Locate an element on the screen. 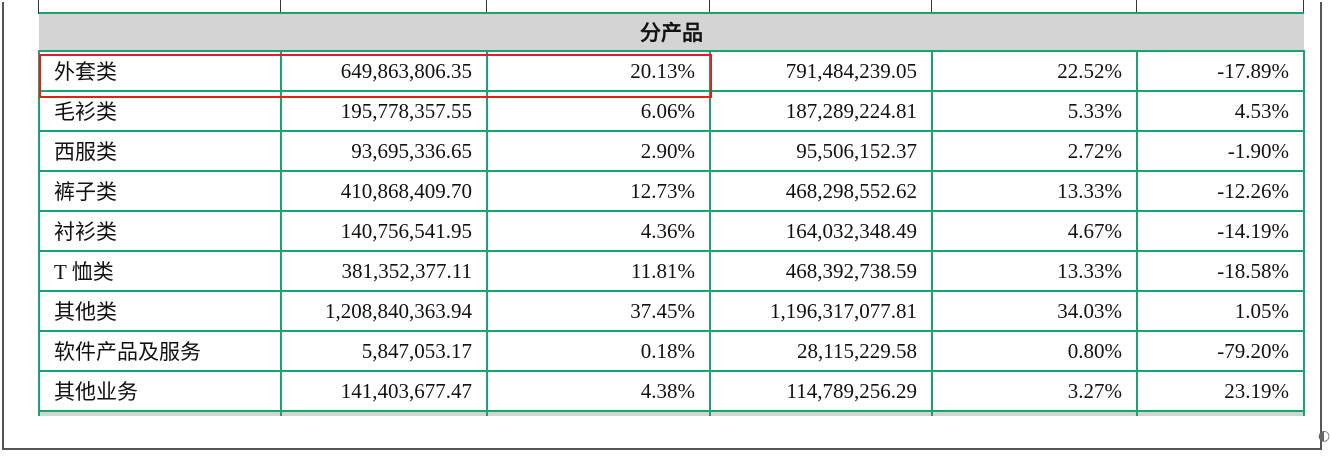 The image size is (1330, 456). row-label: T 恤类 is located at coordinates (160, 271).